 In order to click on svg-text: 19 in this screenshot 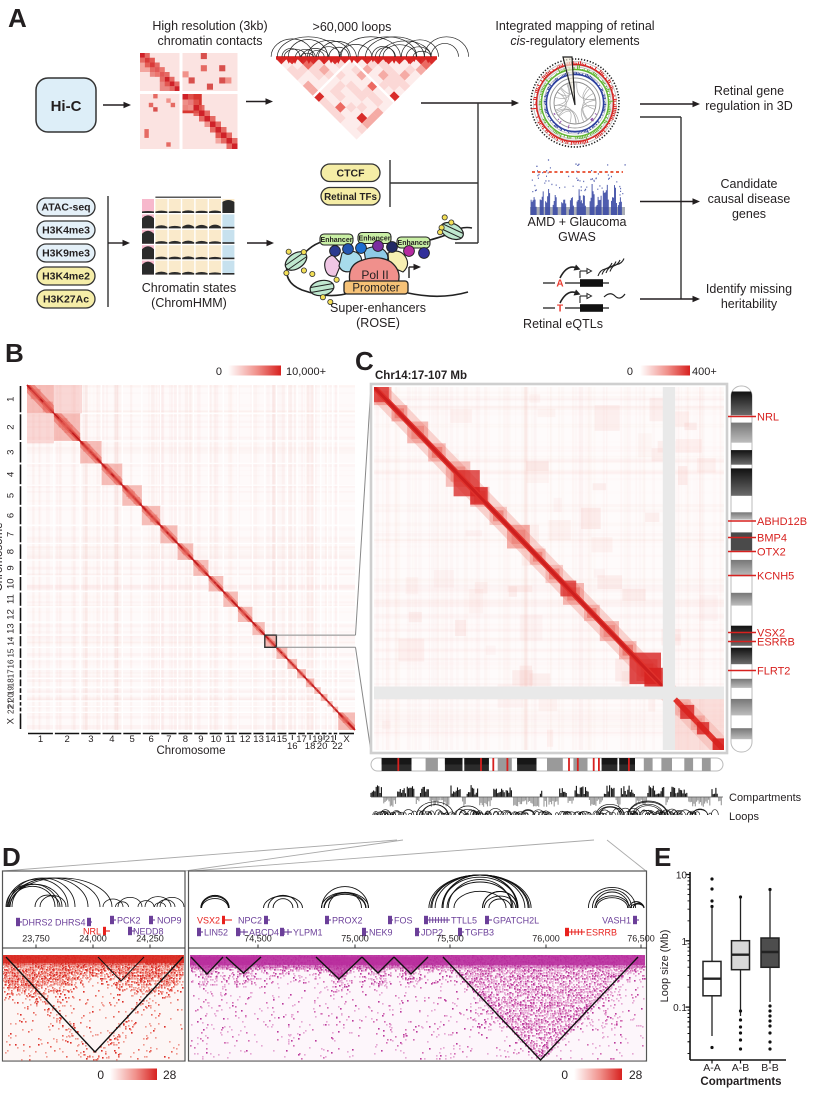, I will do `click(317, 739)`.